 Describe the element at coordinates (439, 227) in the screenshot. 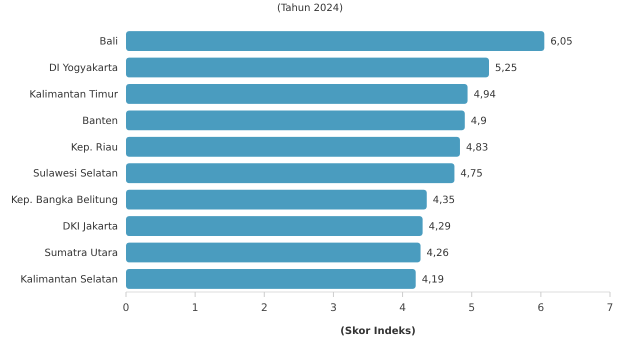

I see `data-label: 4,29` at that location.